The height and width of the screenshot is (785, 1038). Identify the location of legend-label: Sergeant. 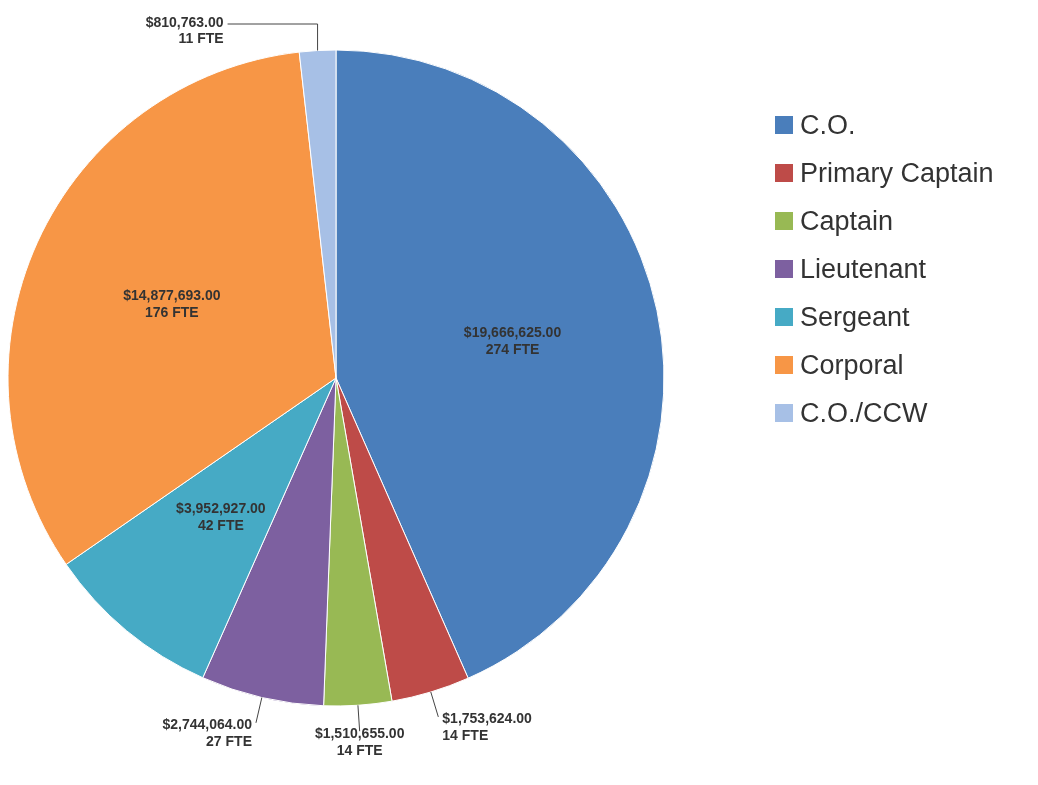
(855, 317).